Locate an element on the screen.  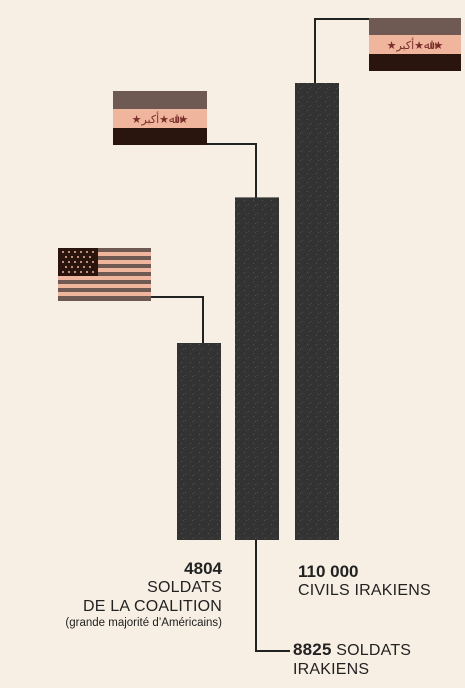
connector-usa is located at coordinates (177, 319).